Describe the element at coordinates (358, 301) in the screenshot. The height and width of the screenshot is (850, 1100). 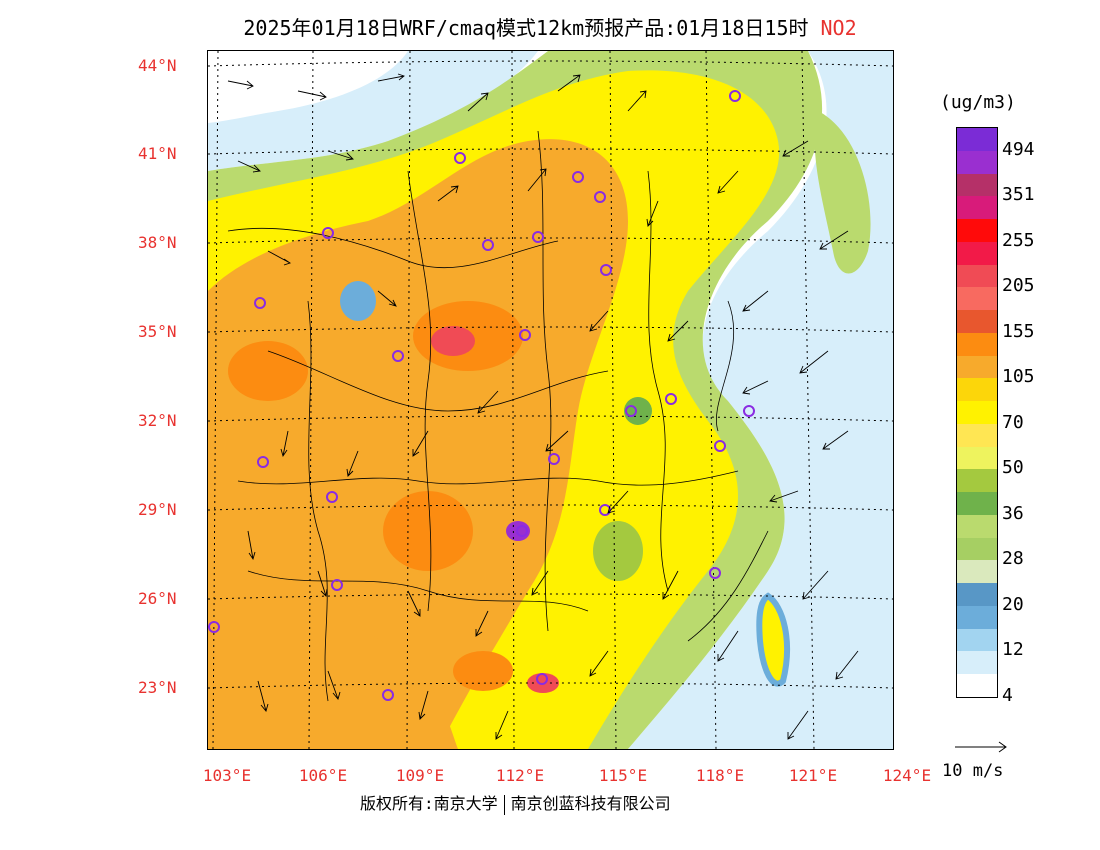
I see `low-spot-north` at that location.